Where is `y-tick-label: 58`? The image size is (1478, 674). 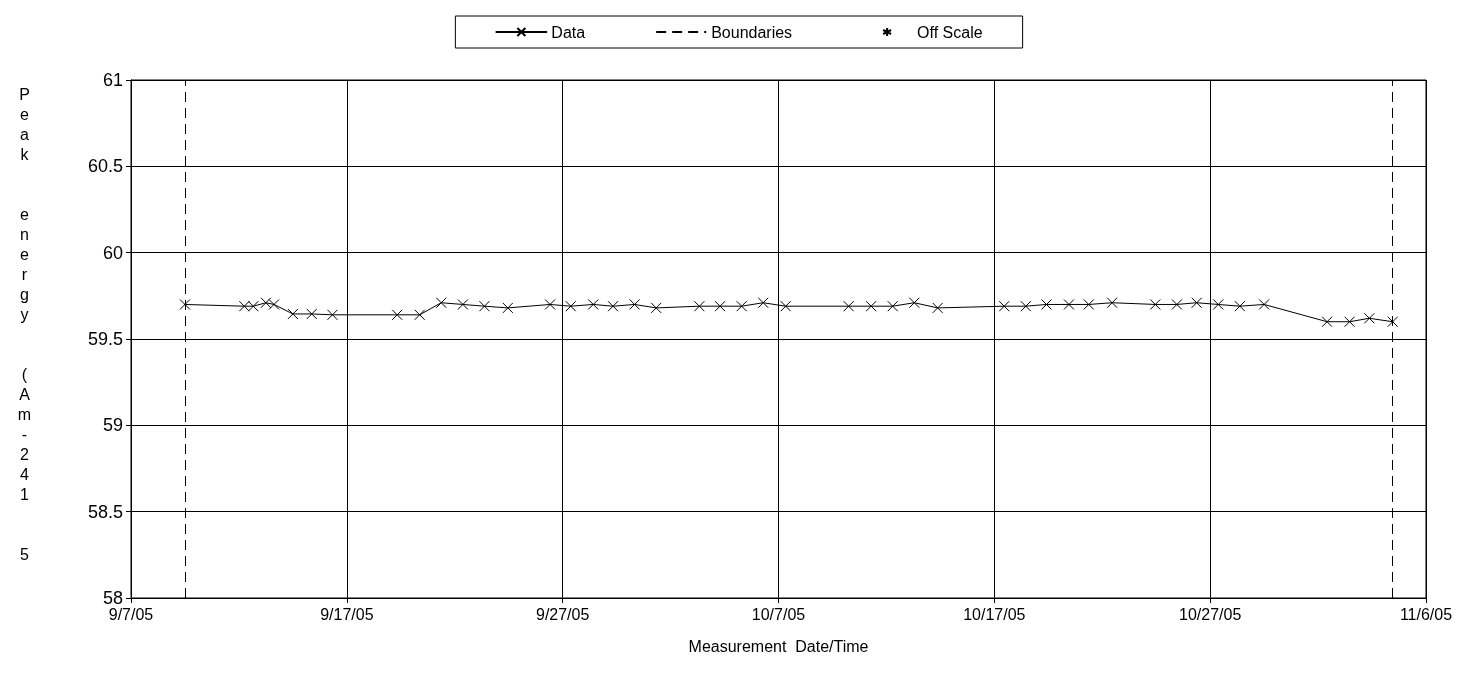 y-tick-label: 58 is located at coordinates (112, 598).